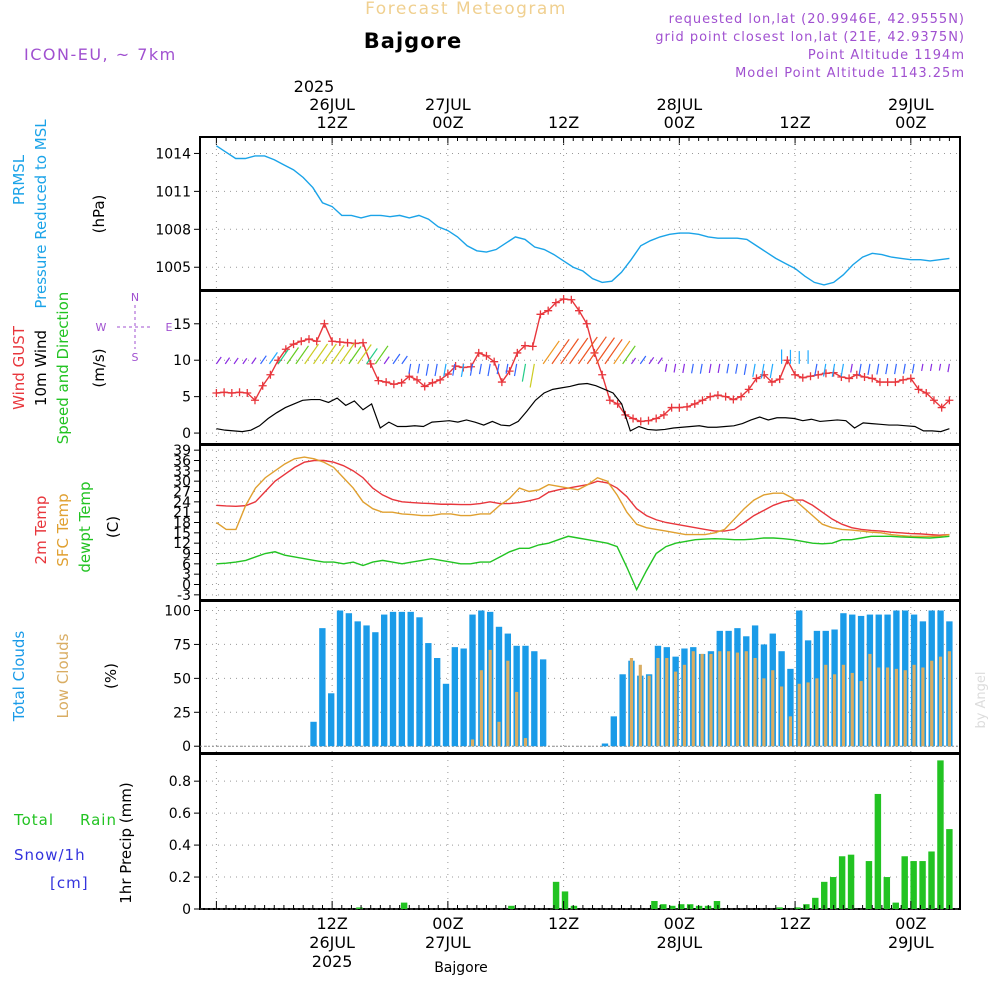 The image size is (1000, 1004). I want to click on wind-unit-label: (m/s), so click(99, 367).